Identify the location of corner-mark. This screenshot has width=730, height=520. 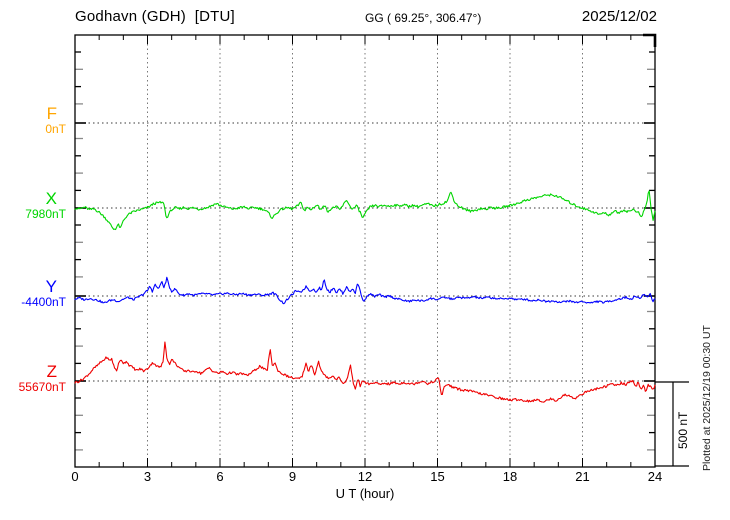
(650, 40).